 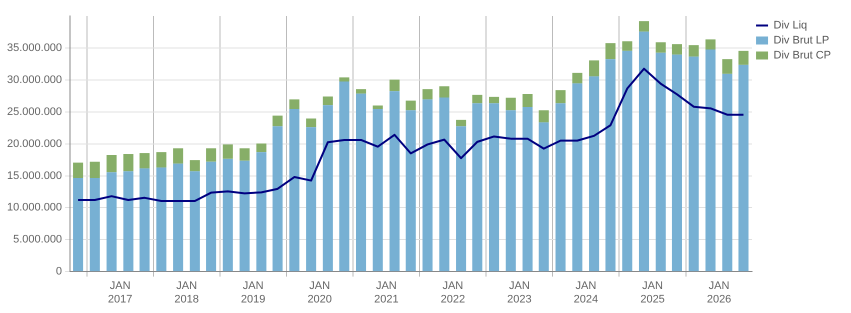 I want to click on y-tick-label: 5.000.000, so click(x=37, y=240).